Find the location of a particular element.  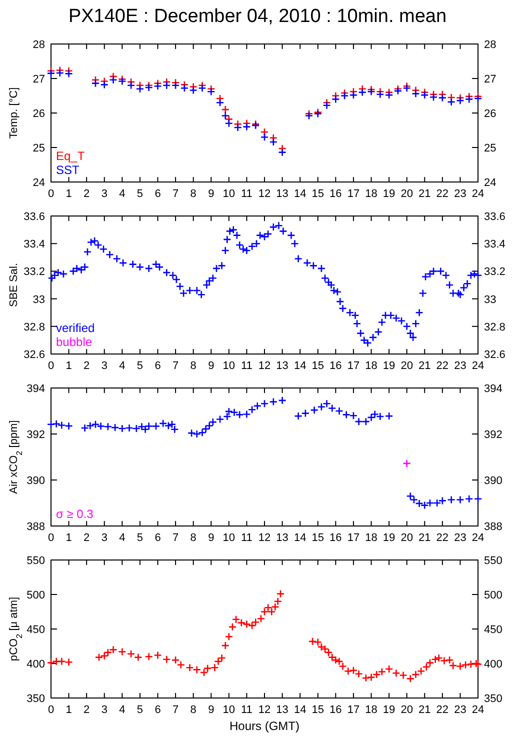

y2-tick-label: 33 is located at coordinates (490, 300).